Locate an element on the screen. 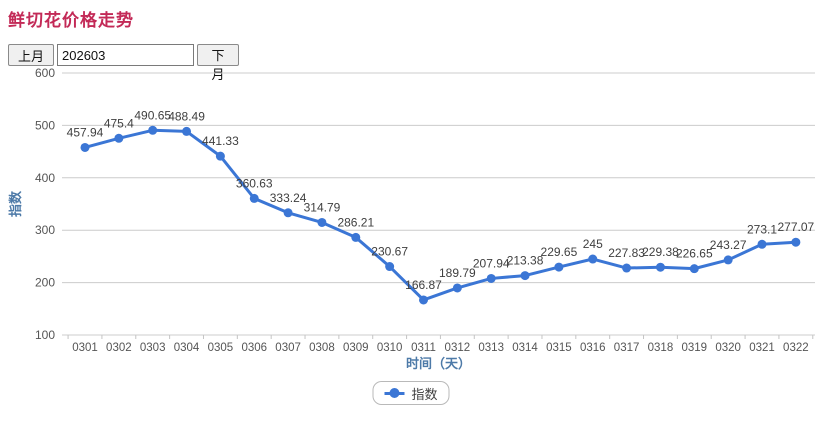  y-axis-tick-label: 300 is located at coordinates (45, 230).